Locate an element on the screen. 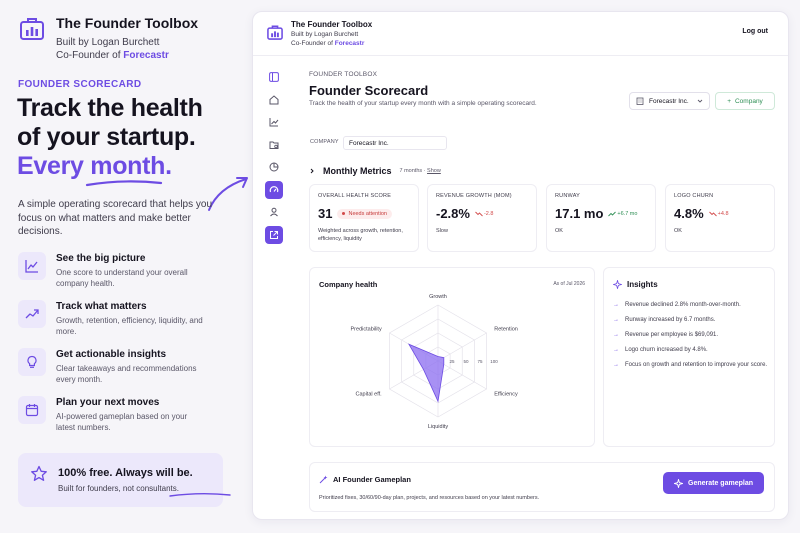 This screenshot has height=533, width=800. kpi-value: 31 is located at coordinates (325, 213).